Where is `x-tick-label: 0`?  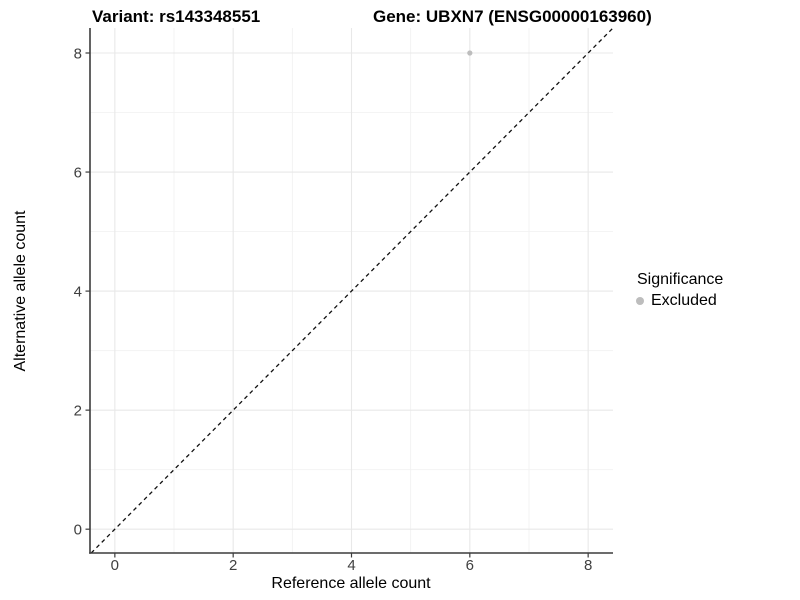 x-tick-label: 0 is located at coordinates (115, 565).